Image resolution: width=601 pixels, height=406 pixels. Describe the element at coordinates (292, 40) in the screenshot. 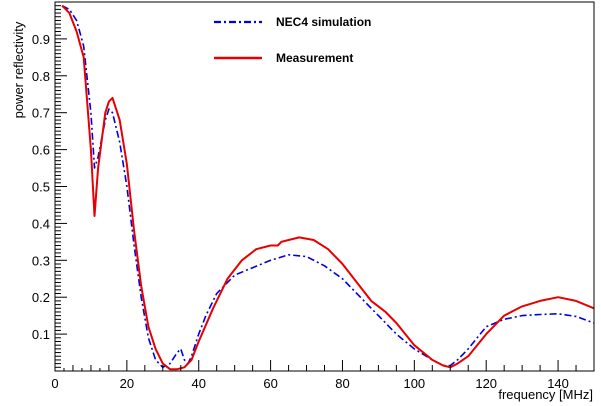

I see `legend: NEC4 simulation Measurement` at that location.